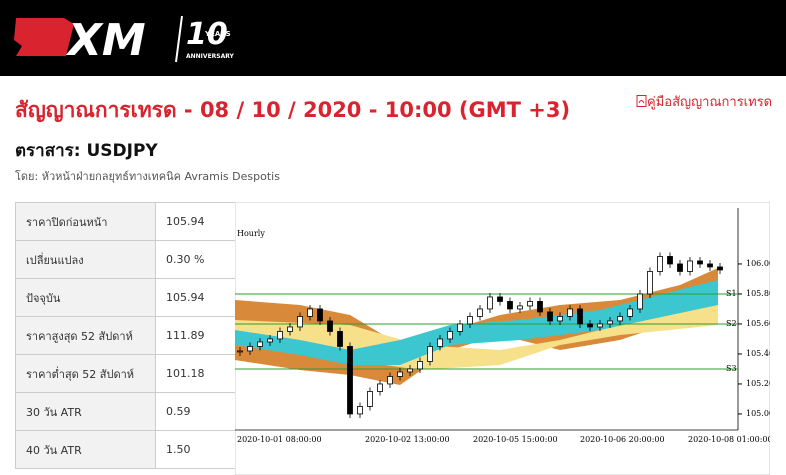 This screenshot has width=786, height=475. Describe the element at coordinates (641, 101) in the screenshot. I see `pdf-icon` at that location.